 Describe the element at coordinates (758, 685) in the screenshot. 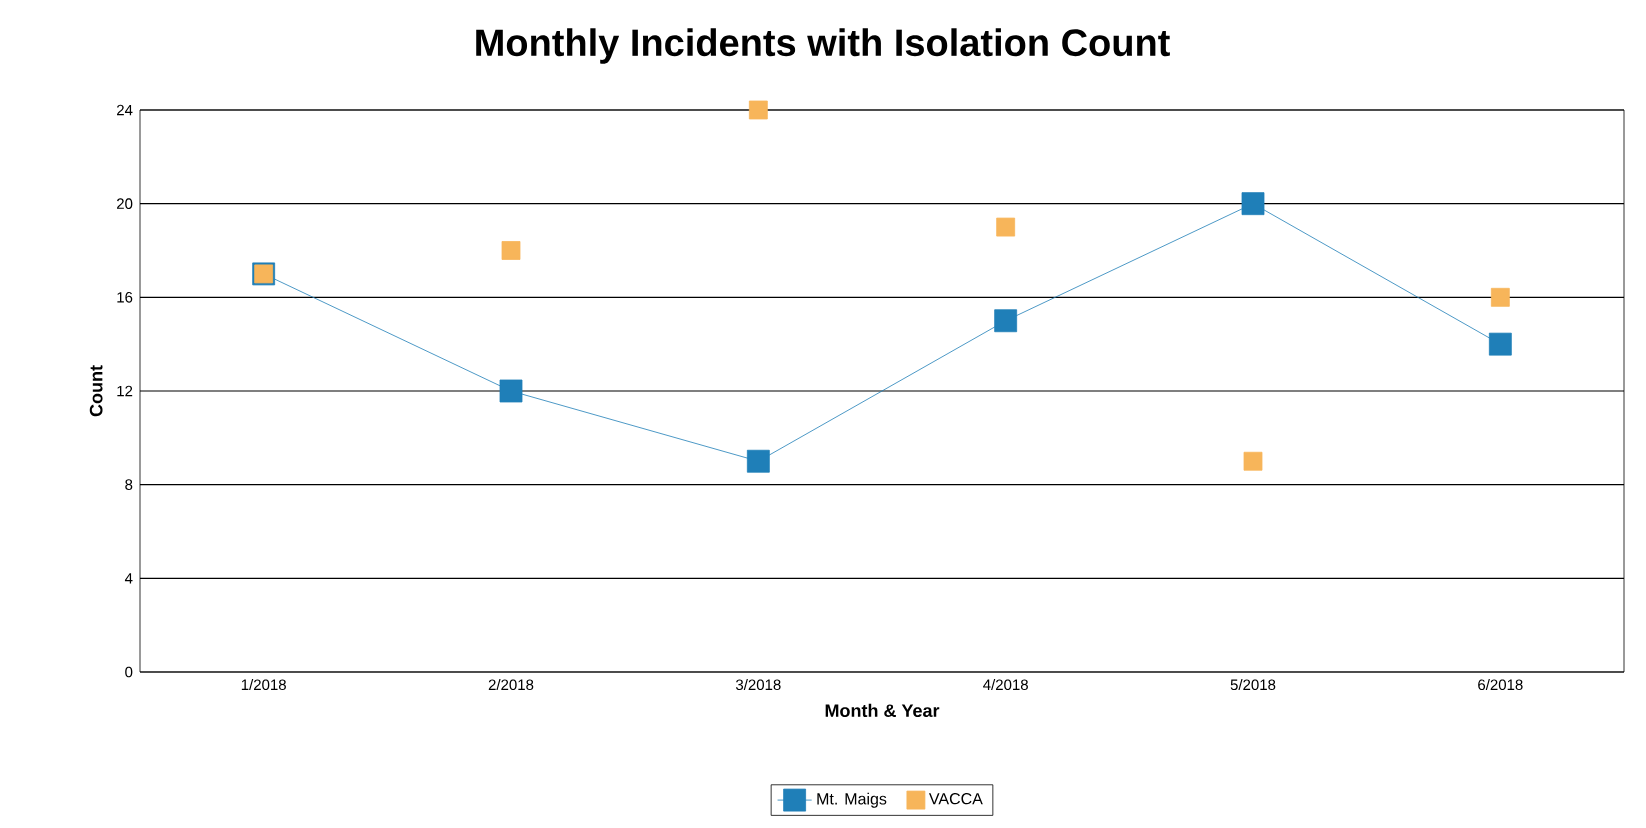

I see `x-tick-label: 3/2018` at that location.